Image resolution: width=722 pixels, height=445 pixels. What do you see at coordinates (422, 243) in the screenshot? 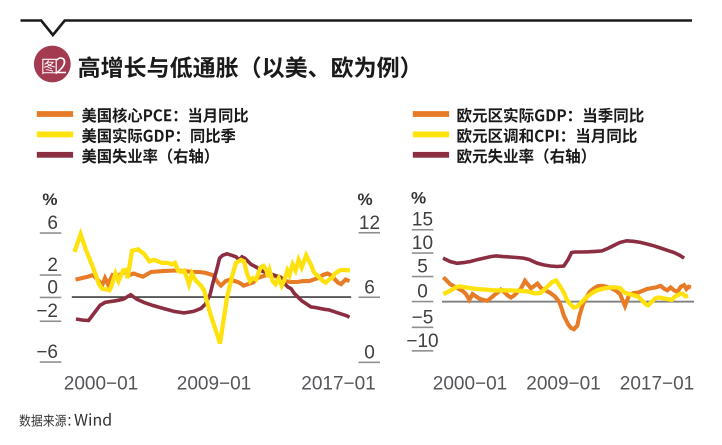
I see `svg-text: 10` at bounding box center [422, 243].